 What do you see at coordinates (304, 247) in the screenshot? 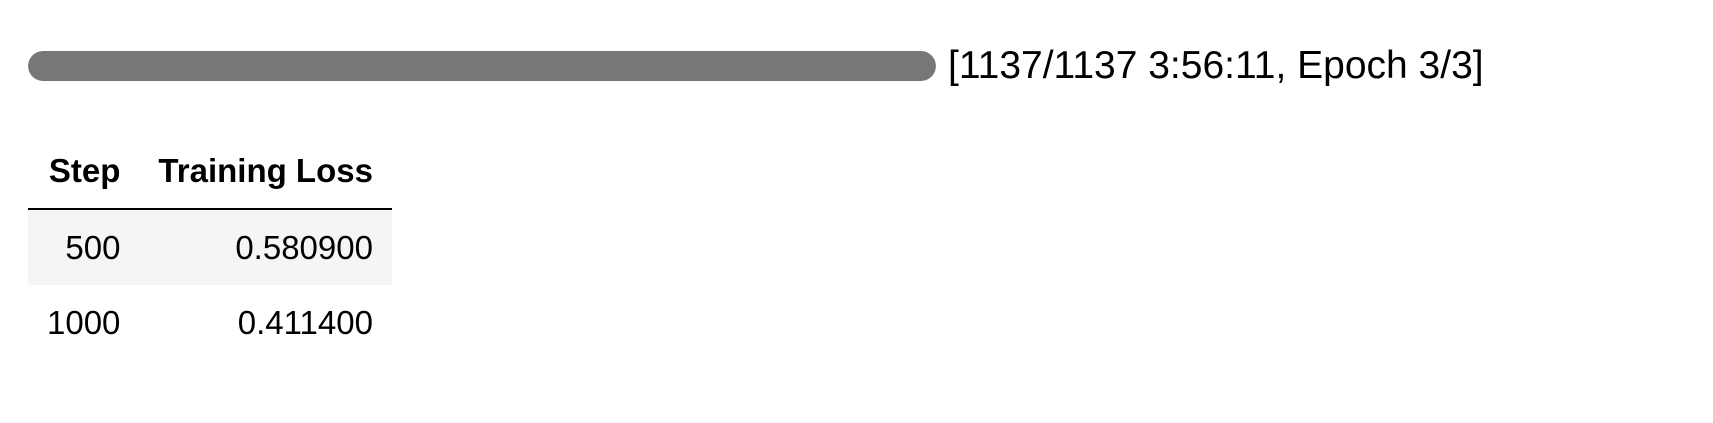
I see `training-loss-cell: 0.580900` at bounding box center [304, 247].